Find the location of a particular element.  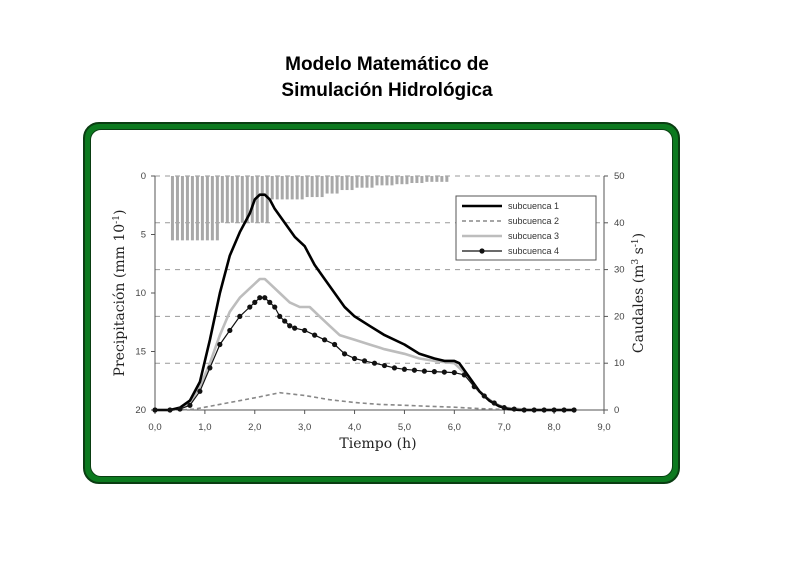

legend-label-3: subcuenca 3 is located at coordinates (533, 236).